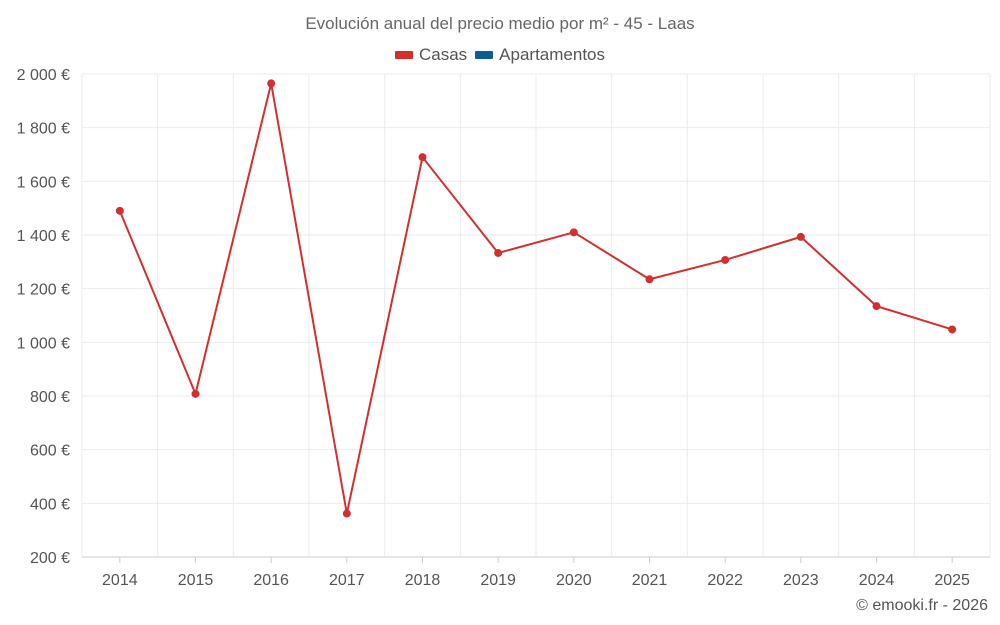 Image resolution: width=1000 pixels, height=625 pixels. What do you see at coordinates (50, 558) in the screenshot?
I see `y-tick-label: 200 €` at bounding box center [50, 558].